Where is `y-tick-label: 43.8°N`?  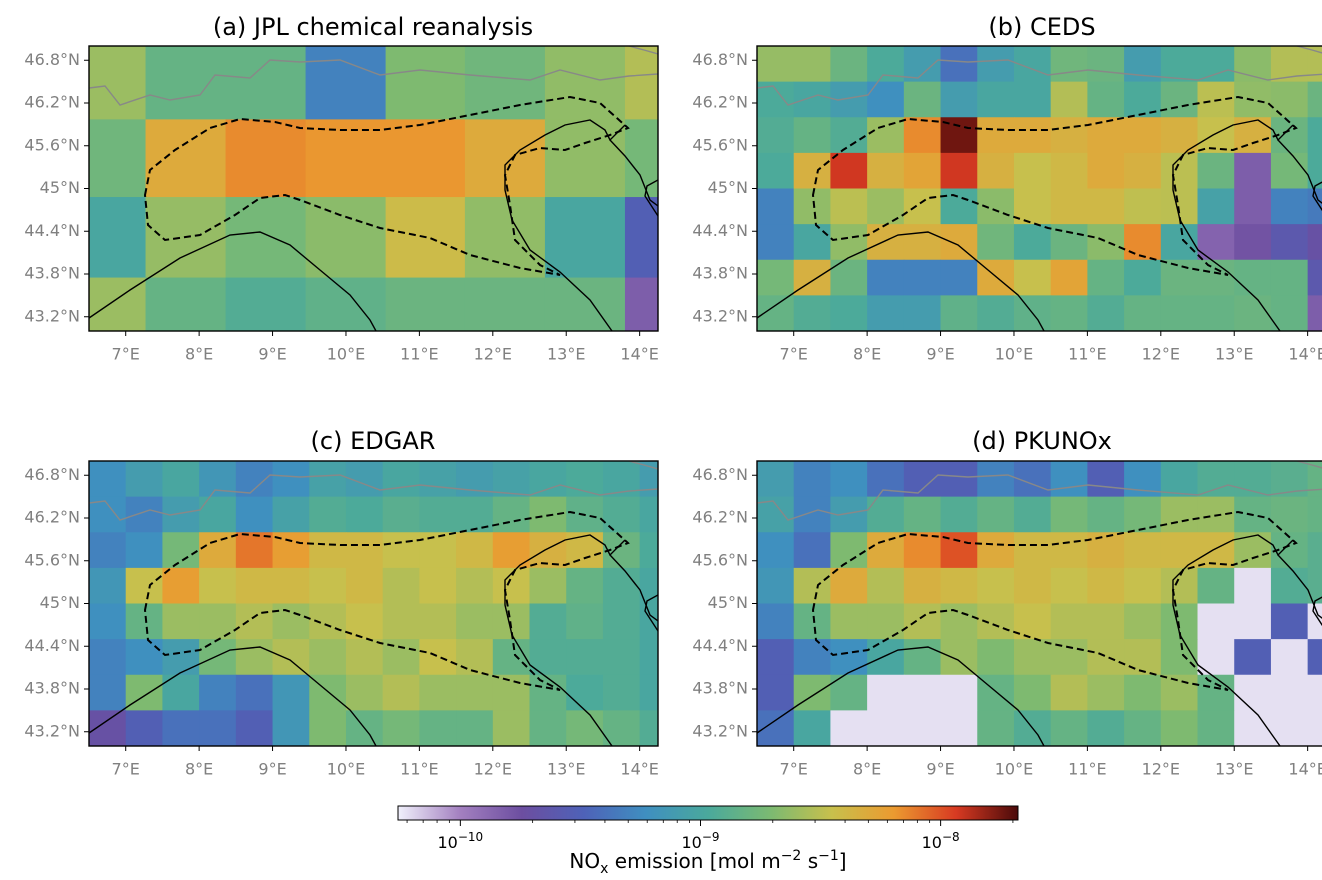
y-tick-label: 43.8°N is located at coordinates (52, 688).